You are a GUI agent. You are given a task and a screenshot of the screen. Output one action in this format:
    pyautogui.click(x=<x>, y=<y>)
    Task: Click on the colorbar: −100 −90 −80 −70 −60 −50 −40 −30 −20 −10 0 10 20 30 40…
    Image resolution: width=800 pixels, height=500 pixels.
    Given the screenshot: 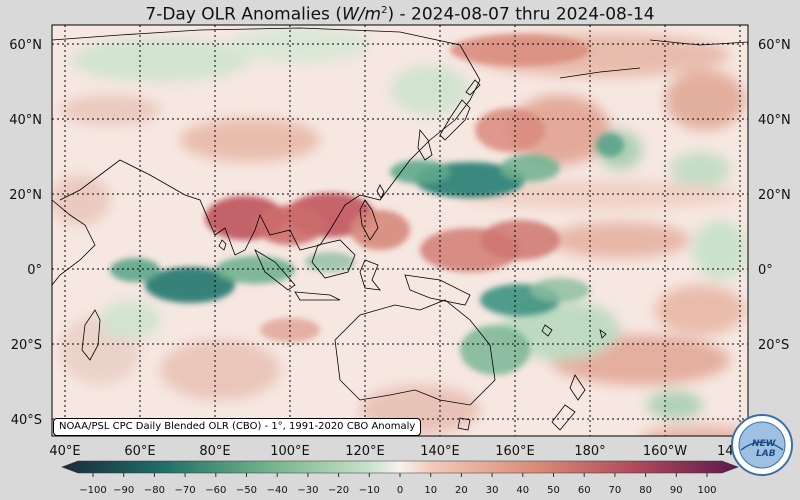 What is the action you would take?
    pyautogui.click(x=400, y=478)
    